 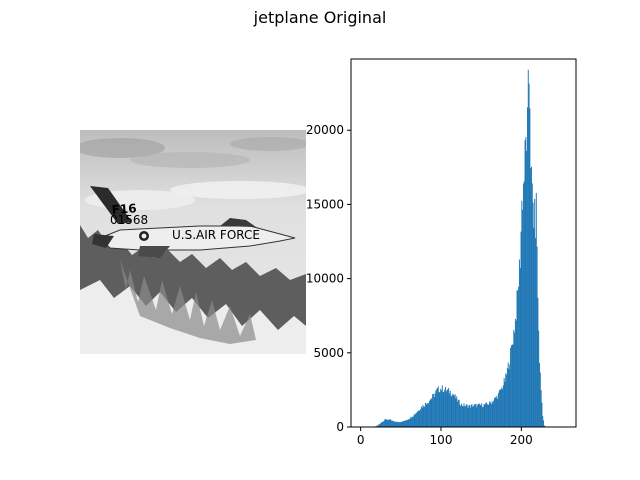 I want to click on aircraft: F16 01568 U.S.AIR FORCE, so click(x=193, y=222).